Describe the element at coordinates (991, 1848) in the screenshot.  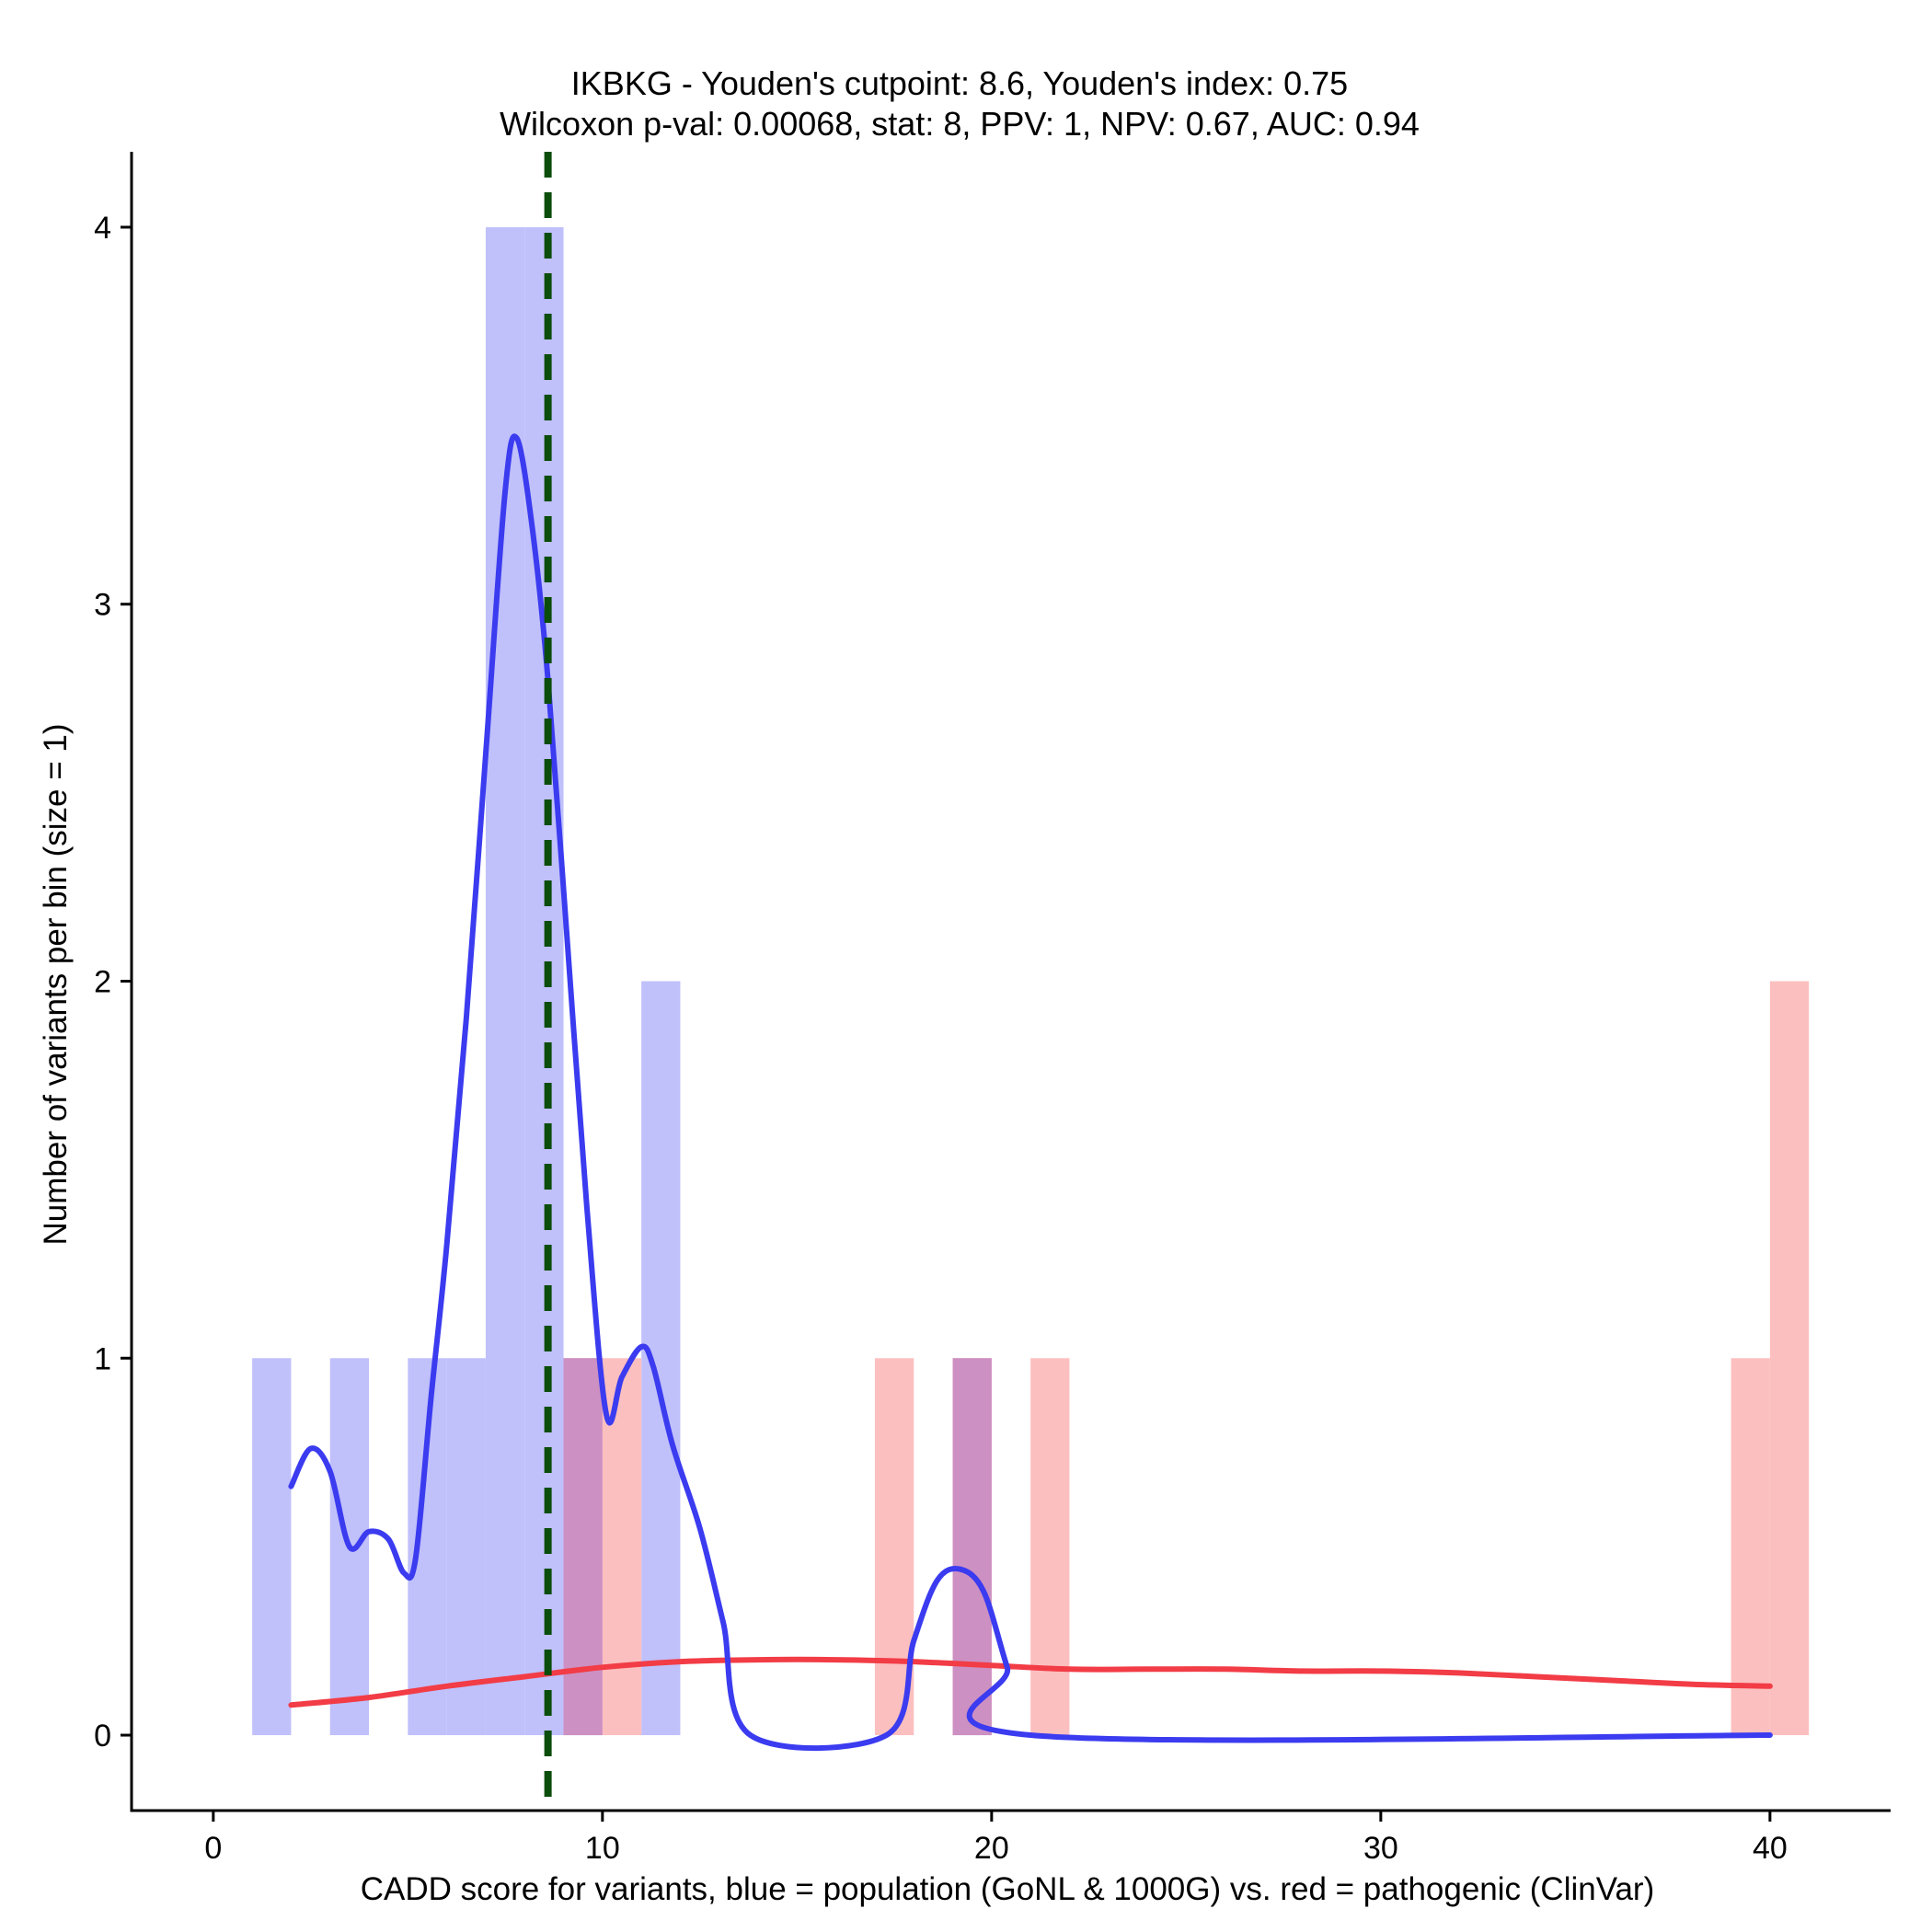
I see `x-tick-label: 20` at that location.